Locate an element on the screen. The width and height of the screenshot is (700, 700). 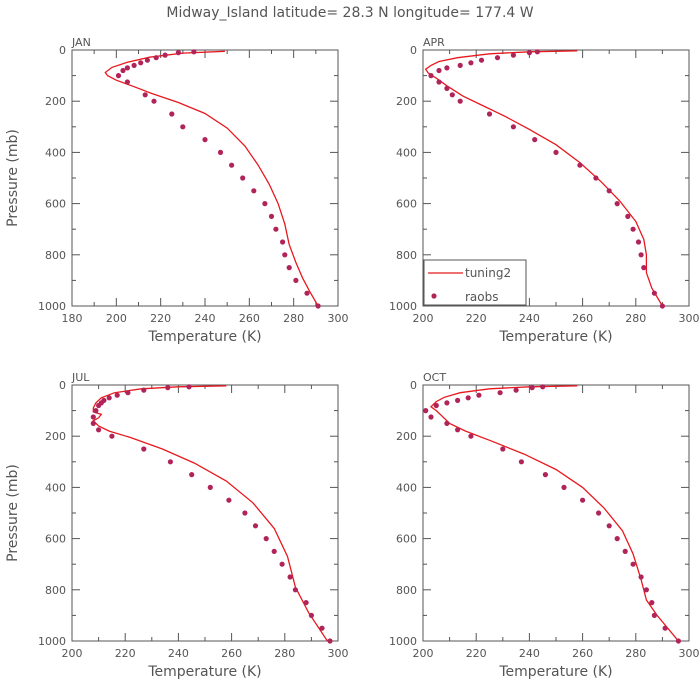
y-tick-label-oct: 400 is located at coordinates (406, 487).